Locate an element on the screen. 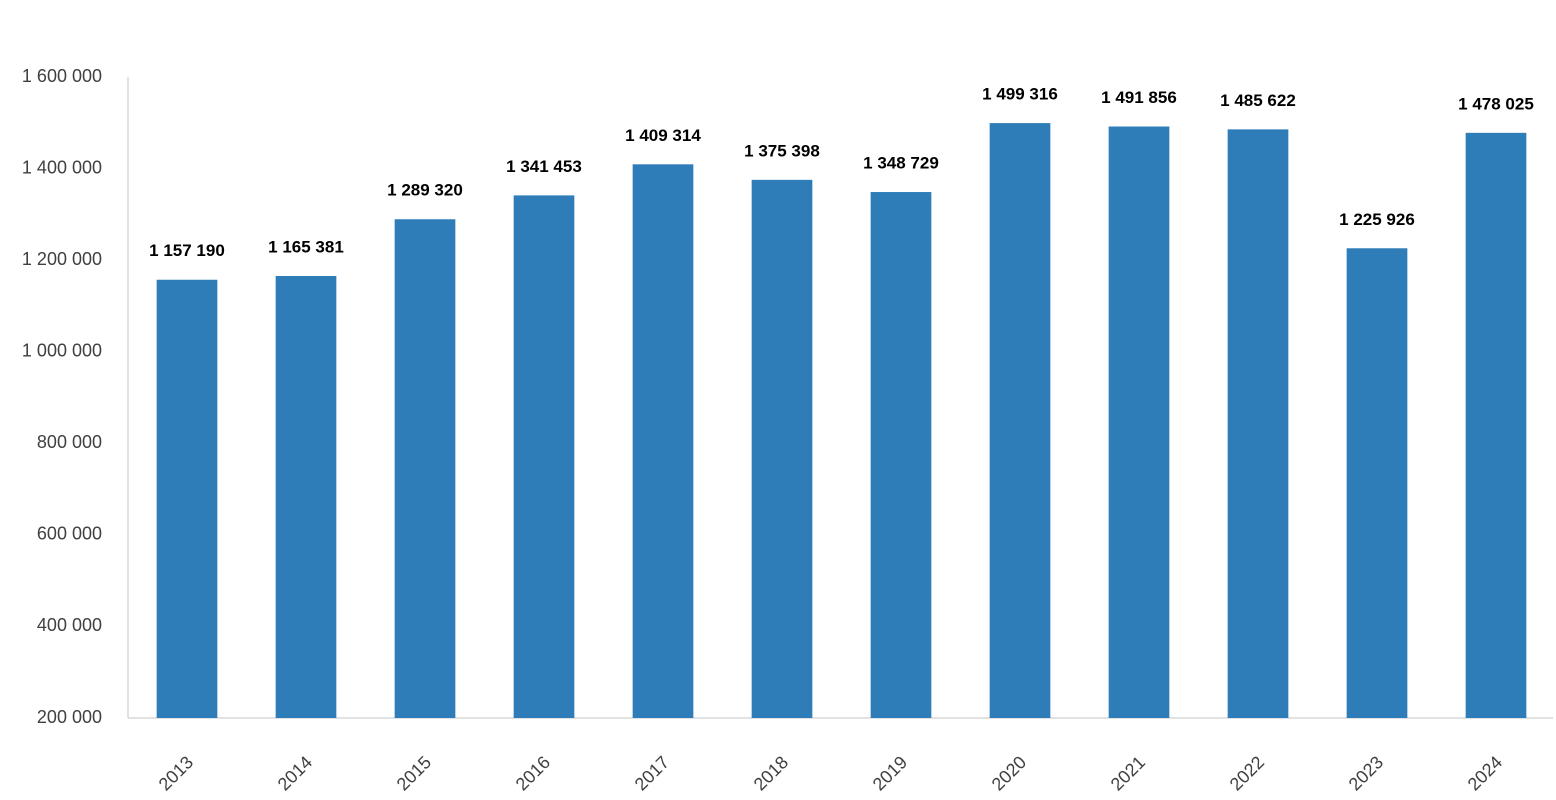  value-label: 1 478 025 is located at coordinates (1496, 103).